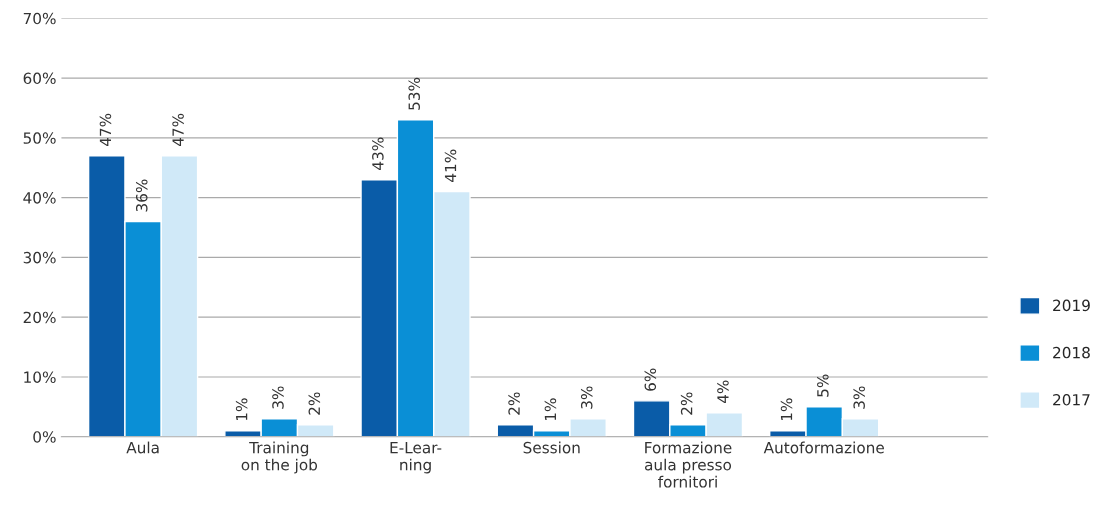 This screenshot has width=1116, height=523. Describe the element at coordinates (823, 385) in the screenshot. I see `data-label: 5%` at that location.